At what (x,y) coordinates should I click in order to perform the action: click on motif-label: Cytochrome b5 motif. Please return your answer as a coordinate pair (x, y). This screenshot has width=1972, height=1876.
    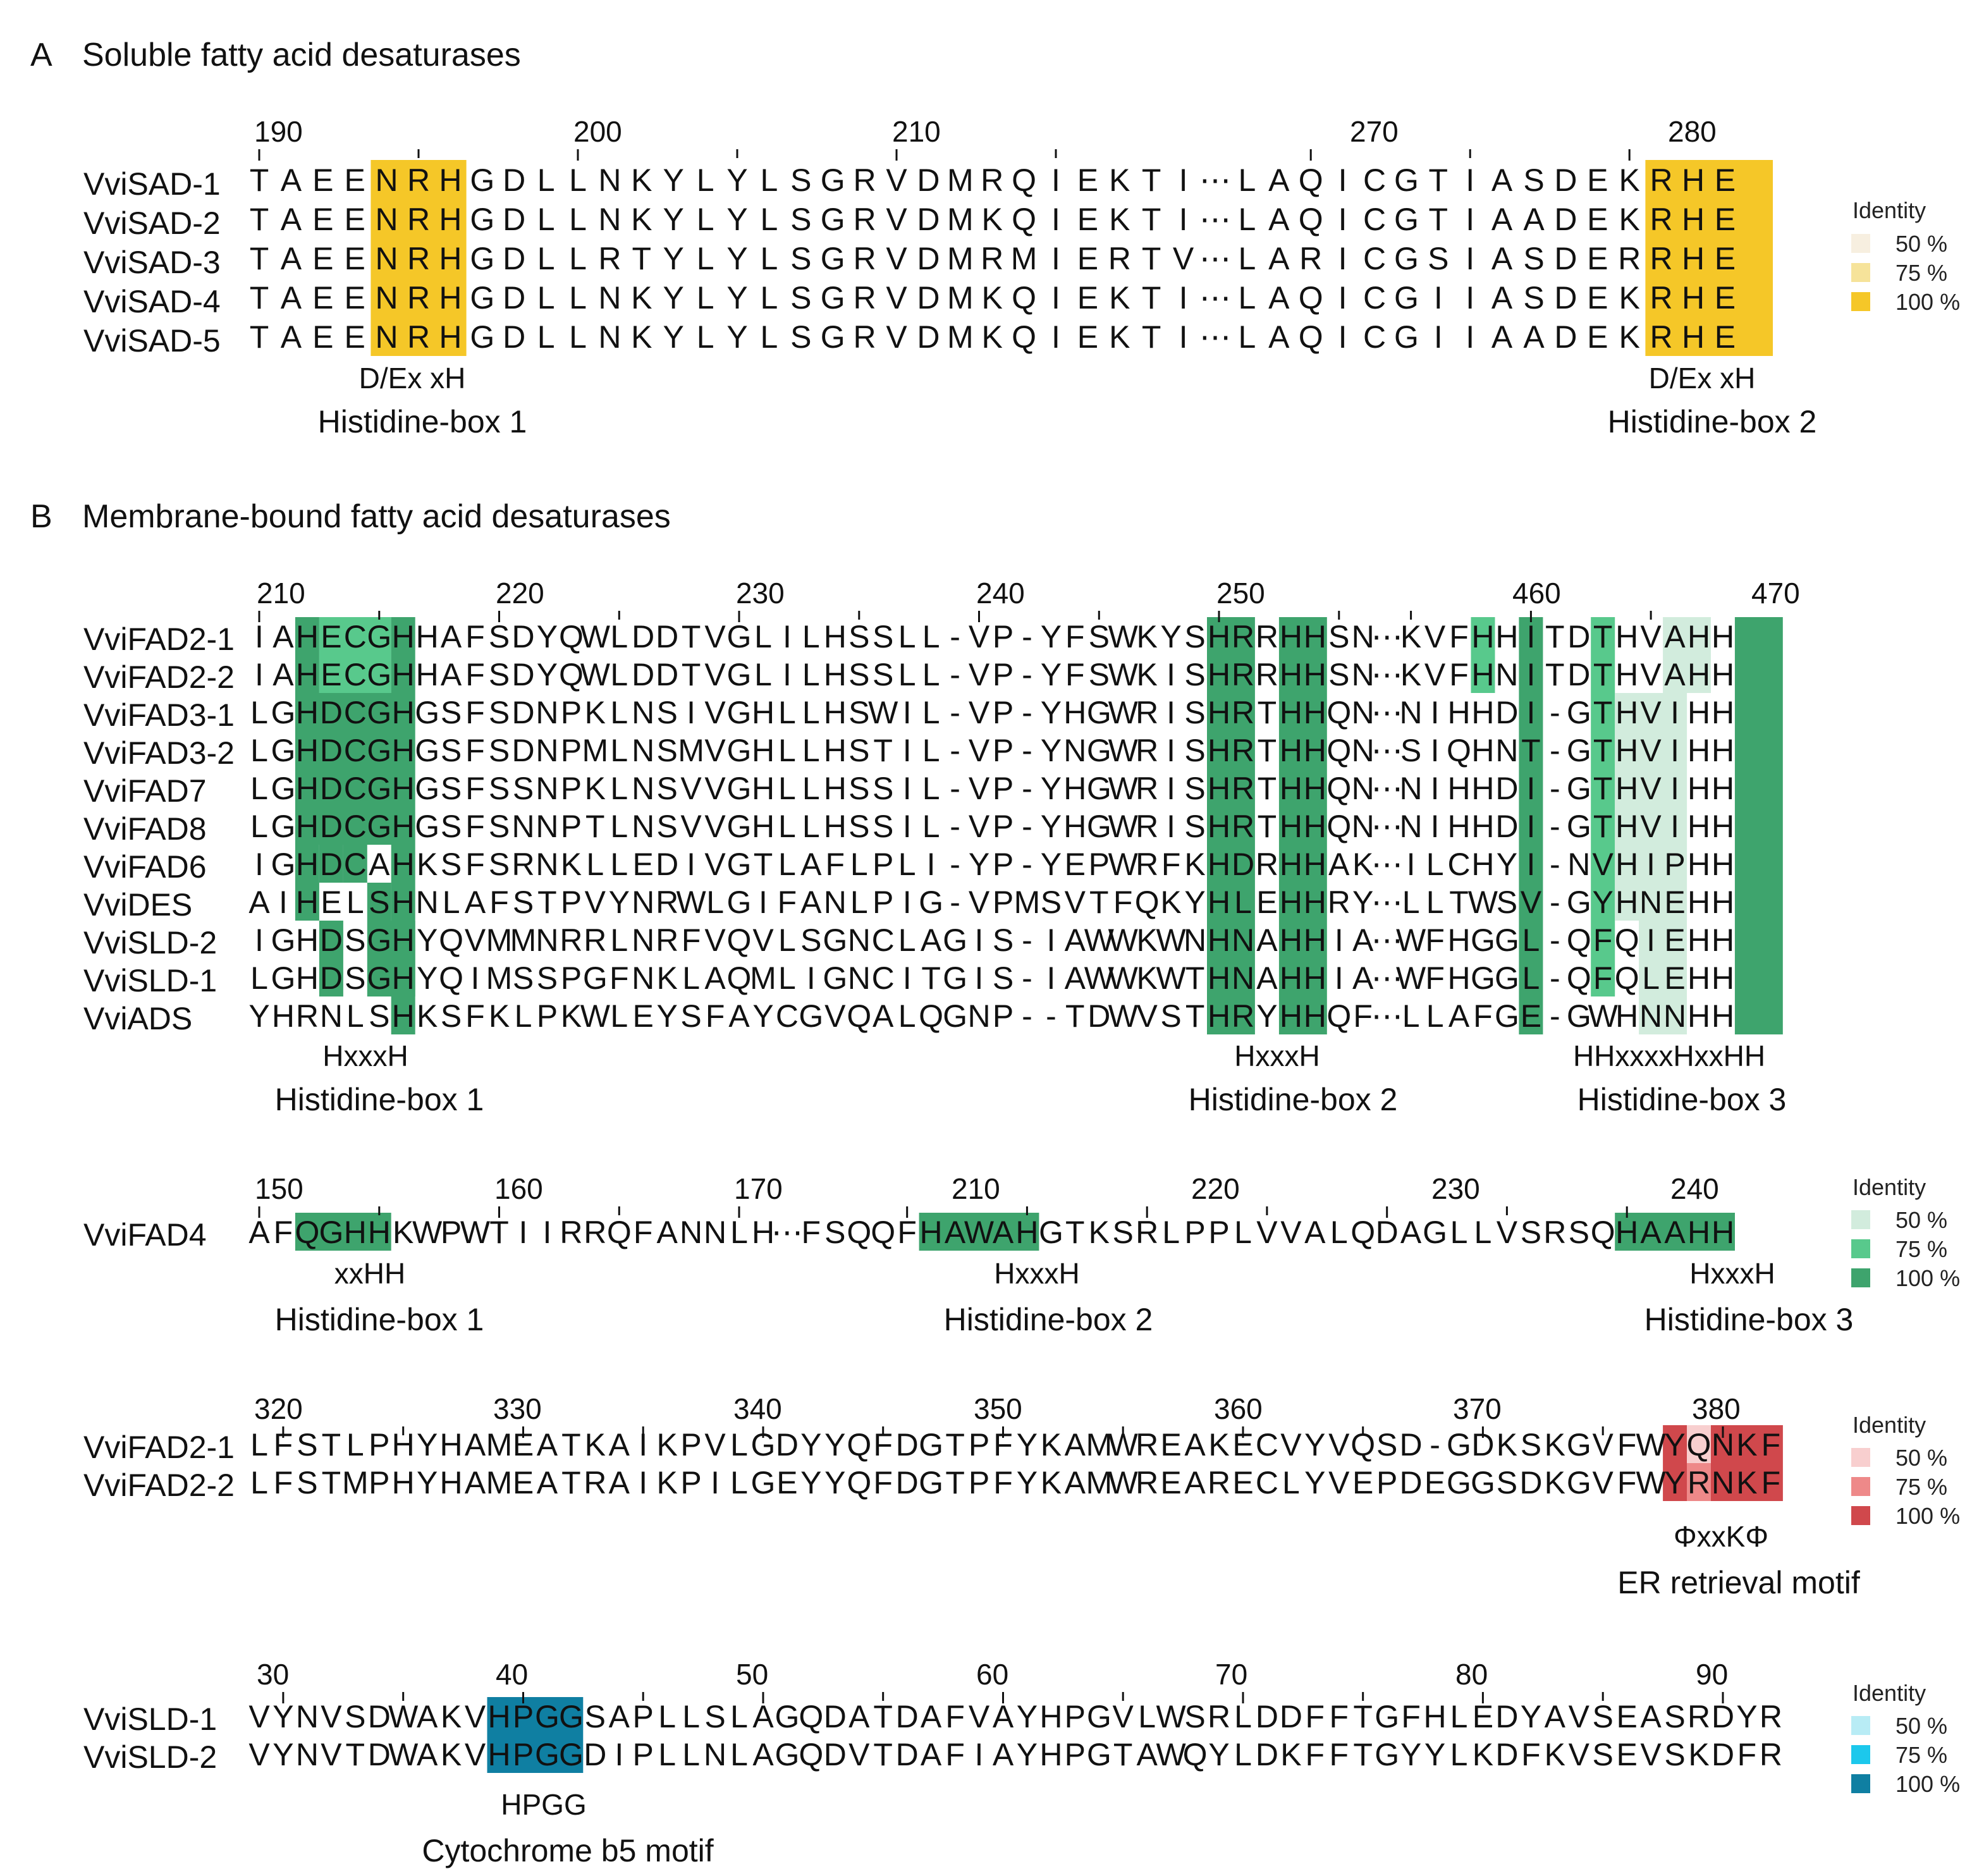
    Looking at the image, I should click on (567, 1850).